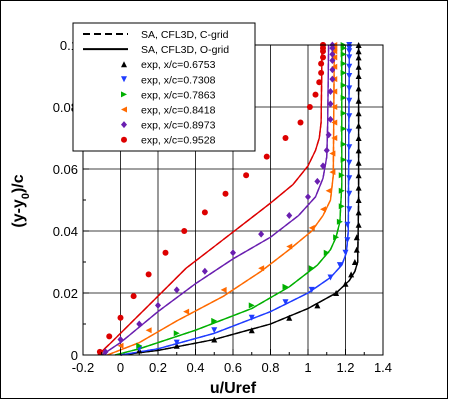 The image size is (450, 402). Describe the element at coordinates (65, 231) in the screenshot. I see `y-tick-label: 0.04` at that location.